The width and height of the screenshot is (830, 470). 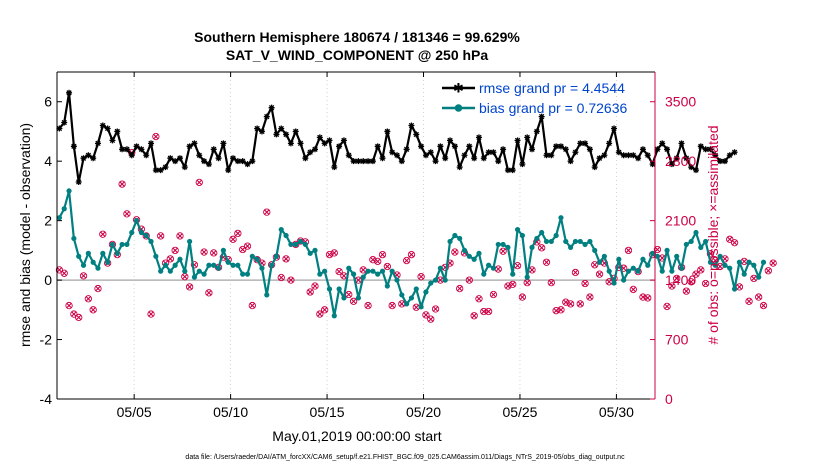 I want to click on y-tick-label-right: 2100, so click(x=680, y=221).